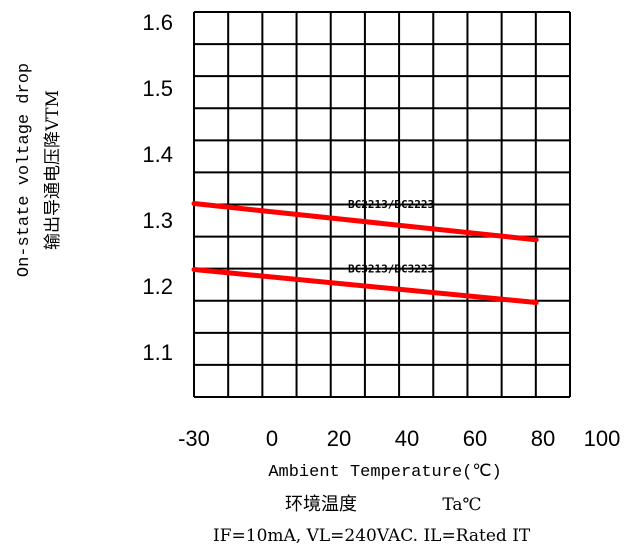 This screenshot has width=630, height=553. Describe the element at coordinates (365, 251) in the screenshot. I see `series-layer: BC2213/BC2223 BC3213/BC3223` at that location.